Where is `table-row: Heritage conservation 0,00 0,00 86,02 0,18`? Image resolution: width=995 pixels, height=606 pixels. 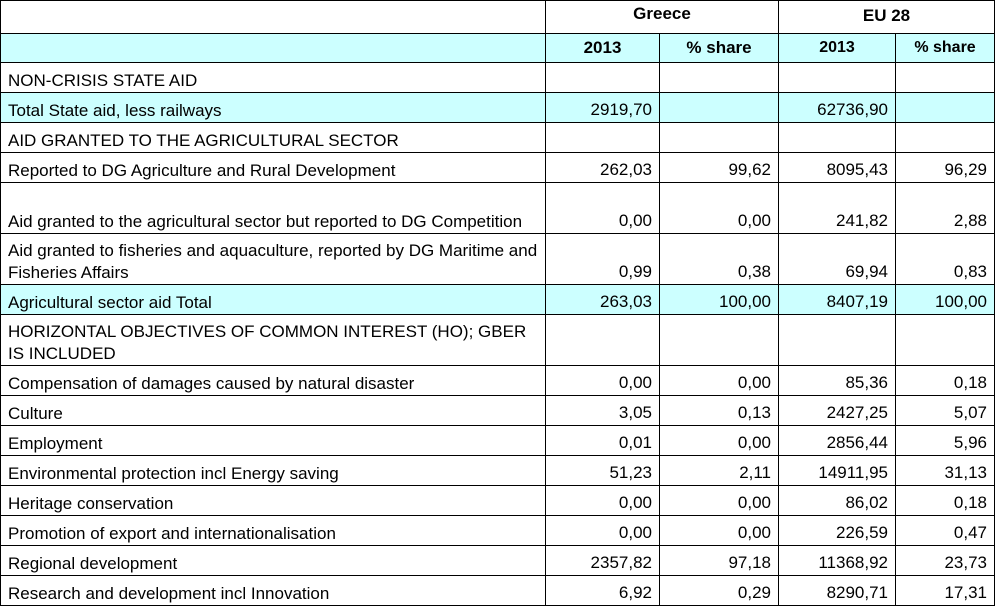
table-row: Heritage conservation 0,00 0,00 86,02 0,18 is located at coordinates (497, 500).